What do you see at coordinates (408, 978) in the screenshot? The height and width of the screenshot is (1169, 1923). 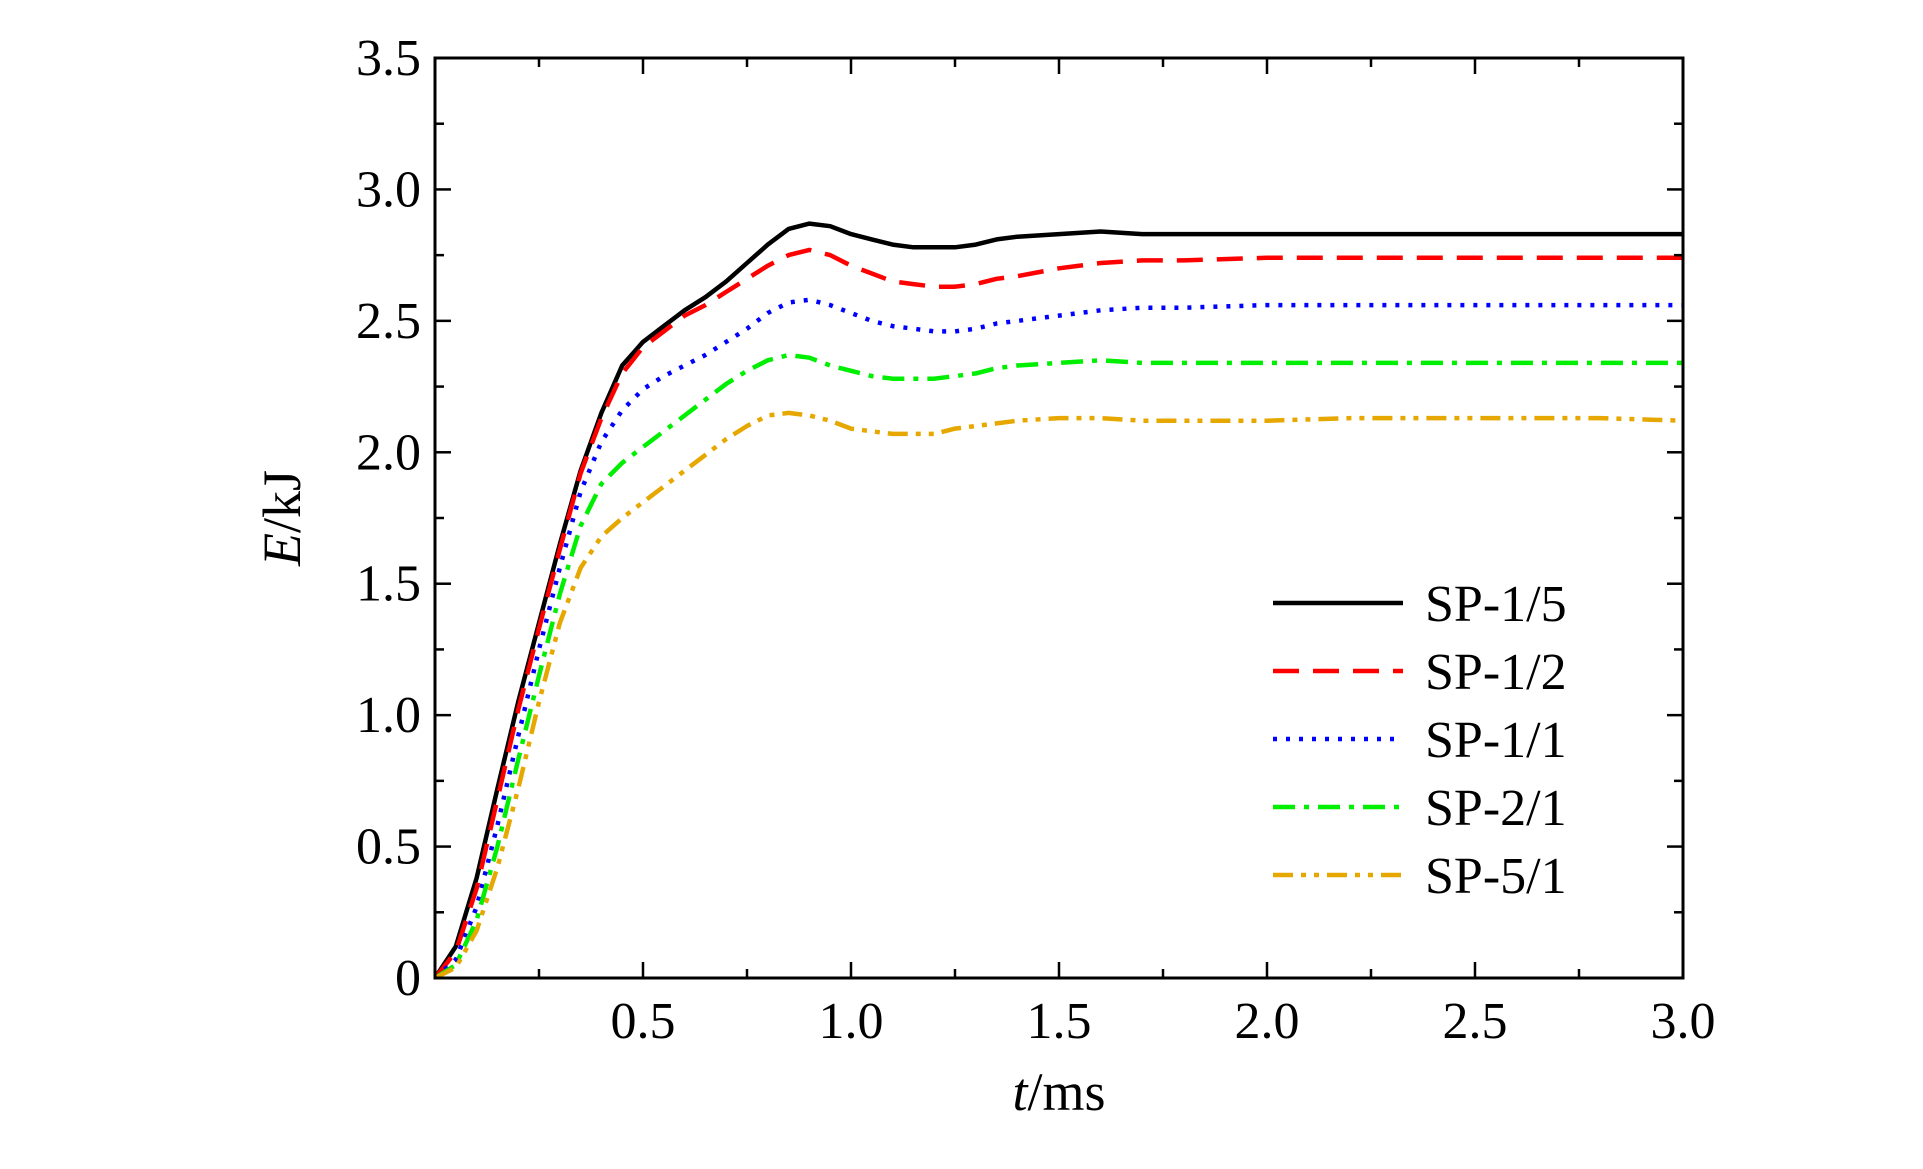 I see `y-tick-label: 0` at bounding box center [408, 978].